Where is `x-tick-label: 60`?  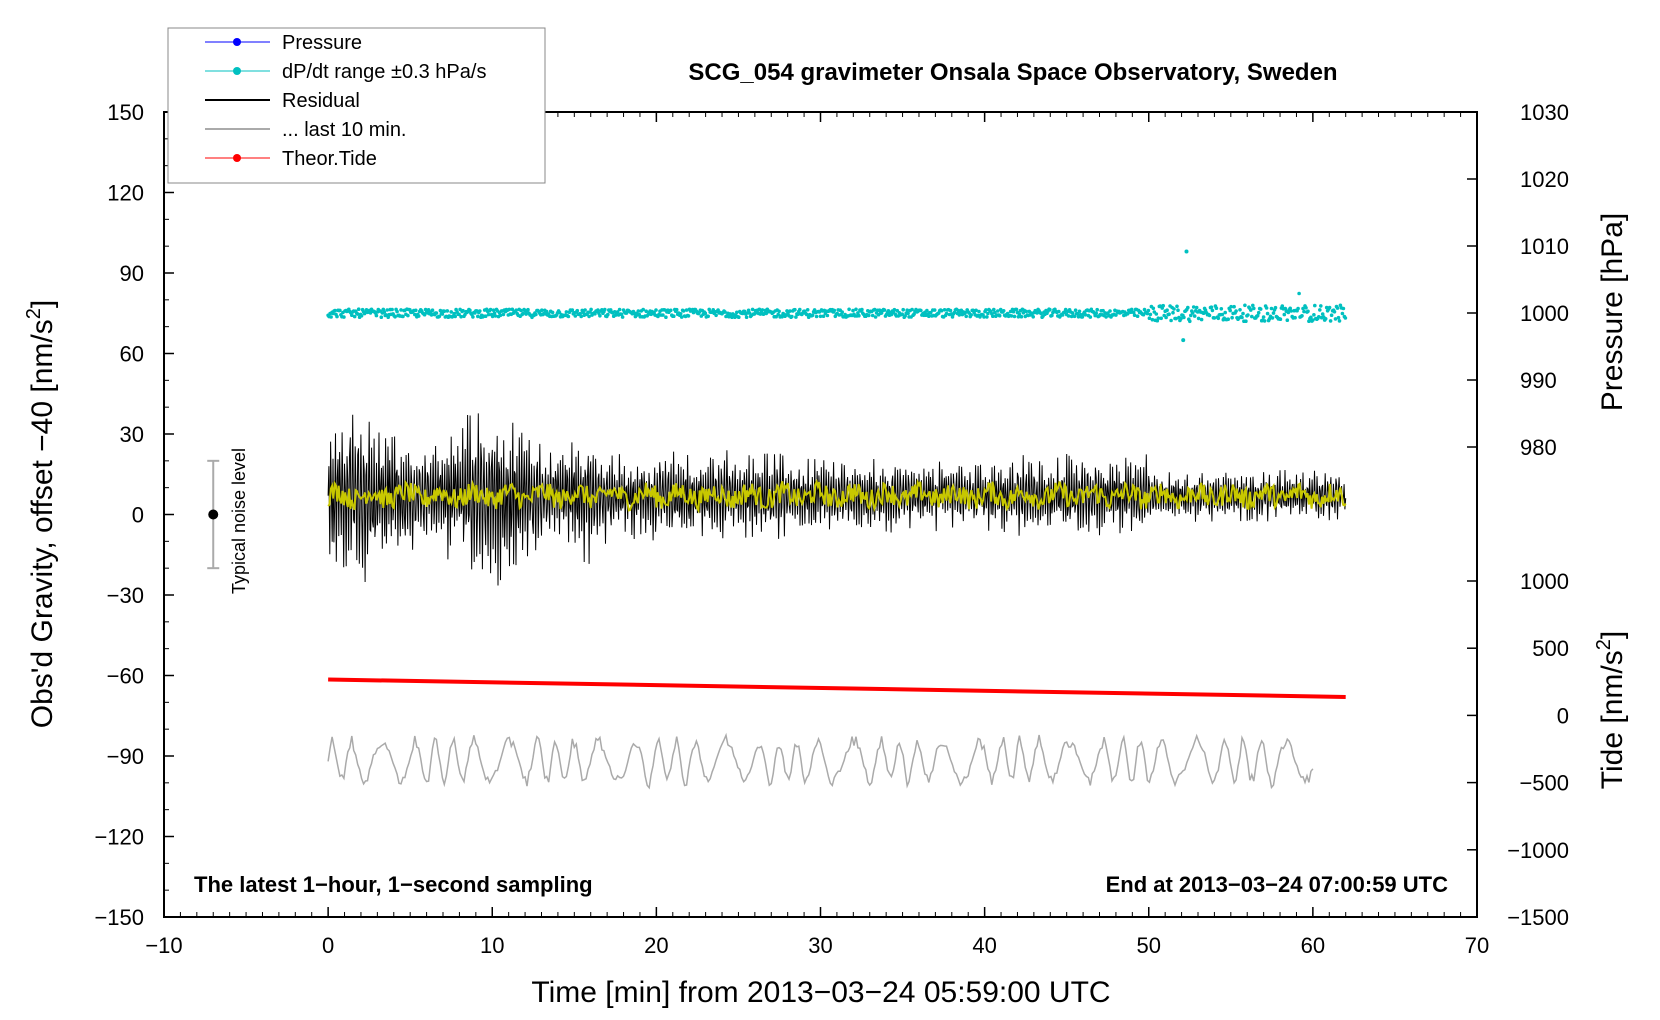 x-tick-label: 60 is located at coordinates (1313, 945).